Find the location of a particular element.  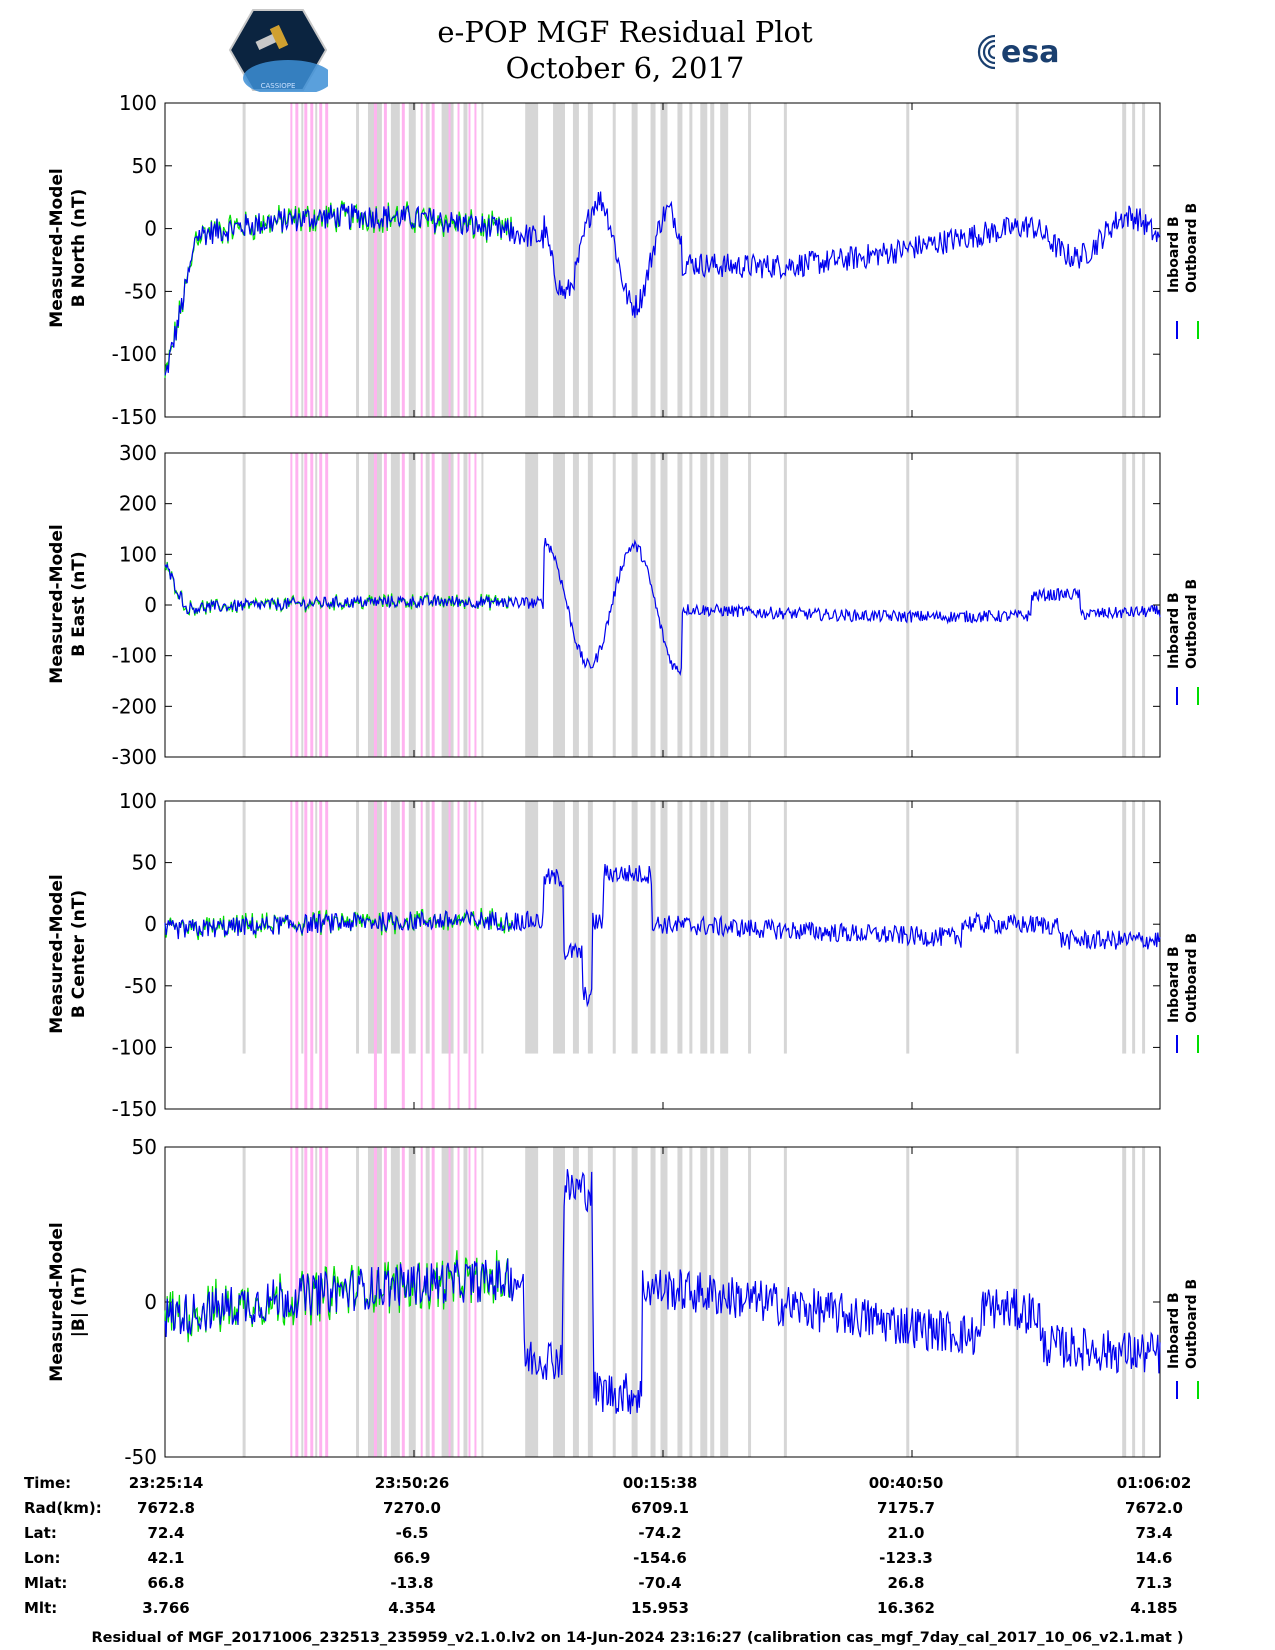

y-tick-label: 0 is located at coordinates (150, 924).